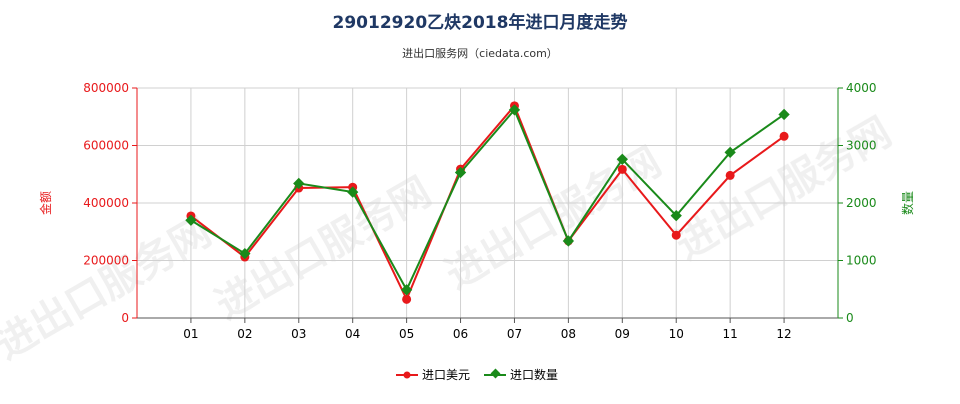 The height and width of the screenshot is (404, 960). What do you see at coordinates (244, 334) in the screenshot?
I see `x-tick-label: 02` at bounding box center [244, 334].